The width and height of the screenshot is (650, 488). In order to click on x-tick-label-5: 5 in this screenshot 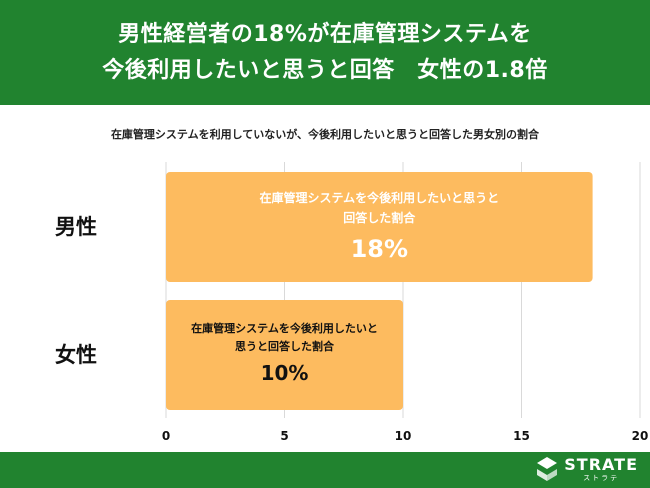, I will do `click(284, 436)`.